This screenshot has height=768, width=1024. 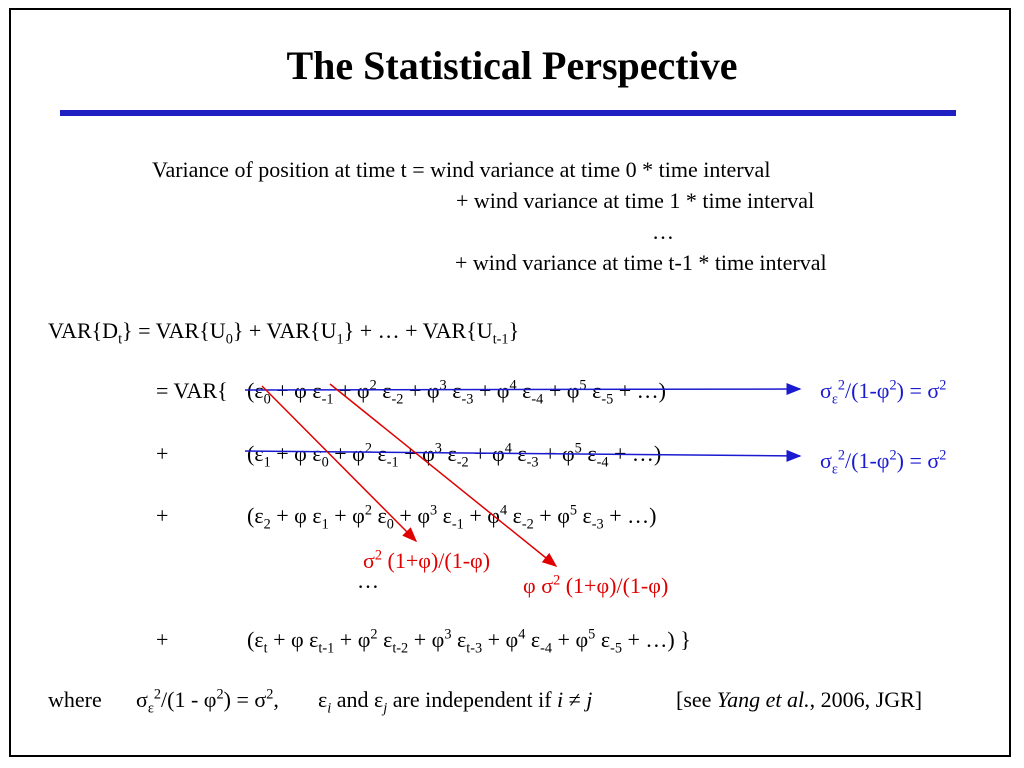 I want to click on red-annotation-2: φ σ2 (1+φ)/(1-φ), so click(x=596, y=585).